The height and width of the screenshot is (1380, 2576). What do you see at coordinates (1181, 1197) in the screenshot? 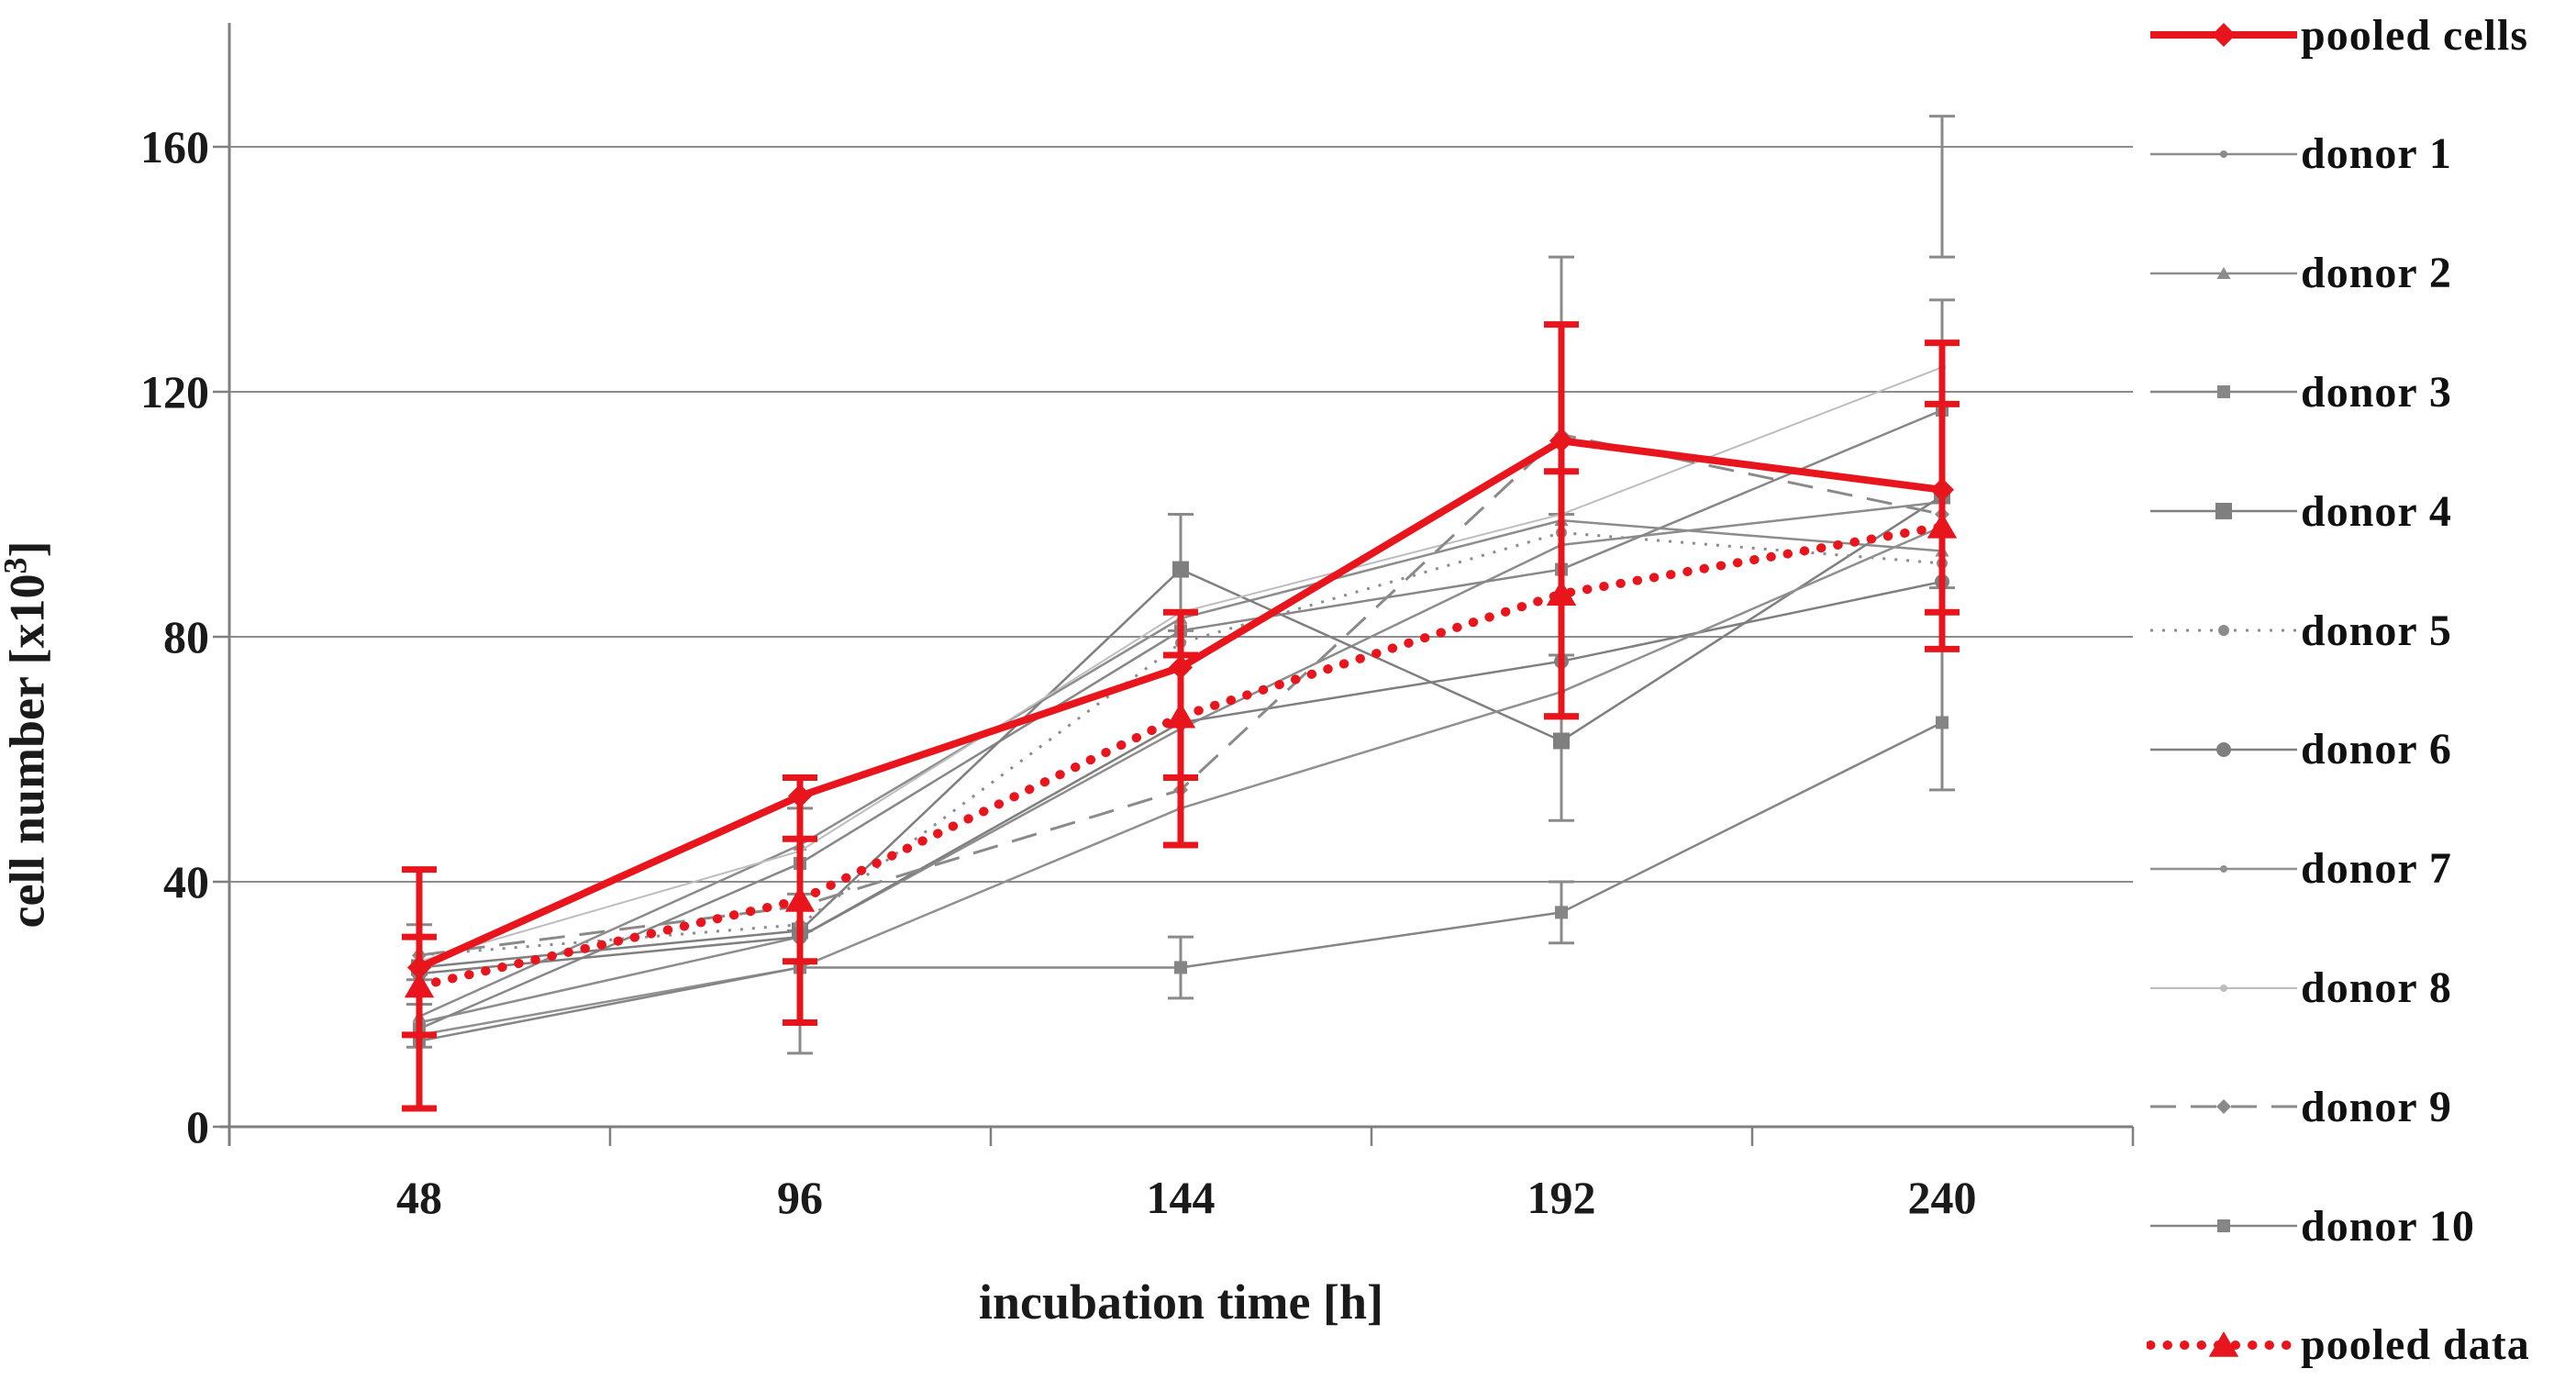
I see `x-tick-label-144: 144` at bounding box center [1181, 1197].